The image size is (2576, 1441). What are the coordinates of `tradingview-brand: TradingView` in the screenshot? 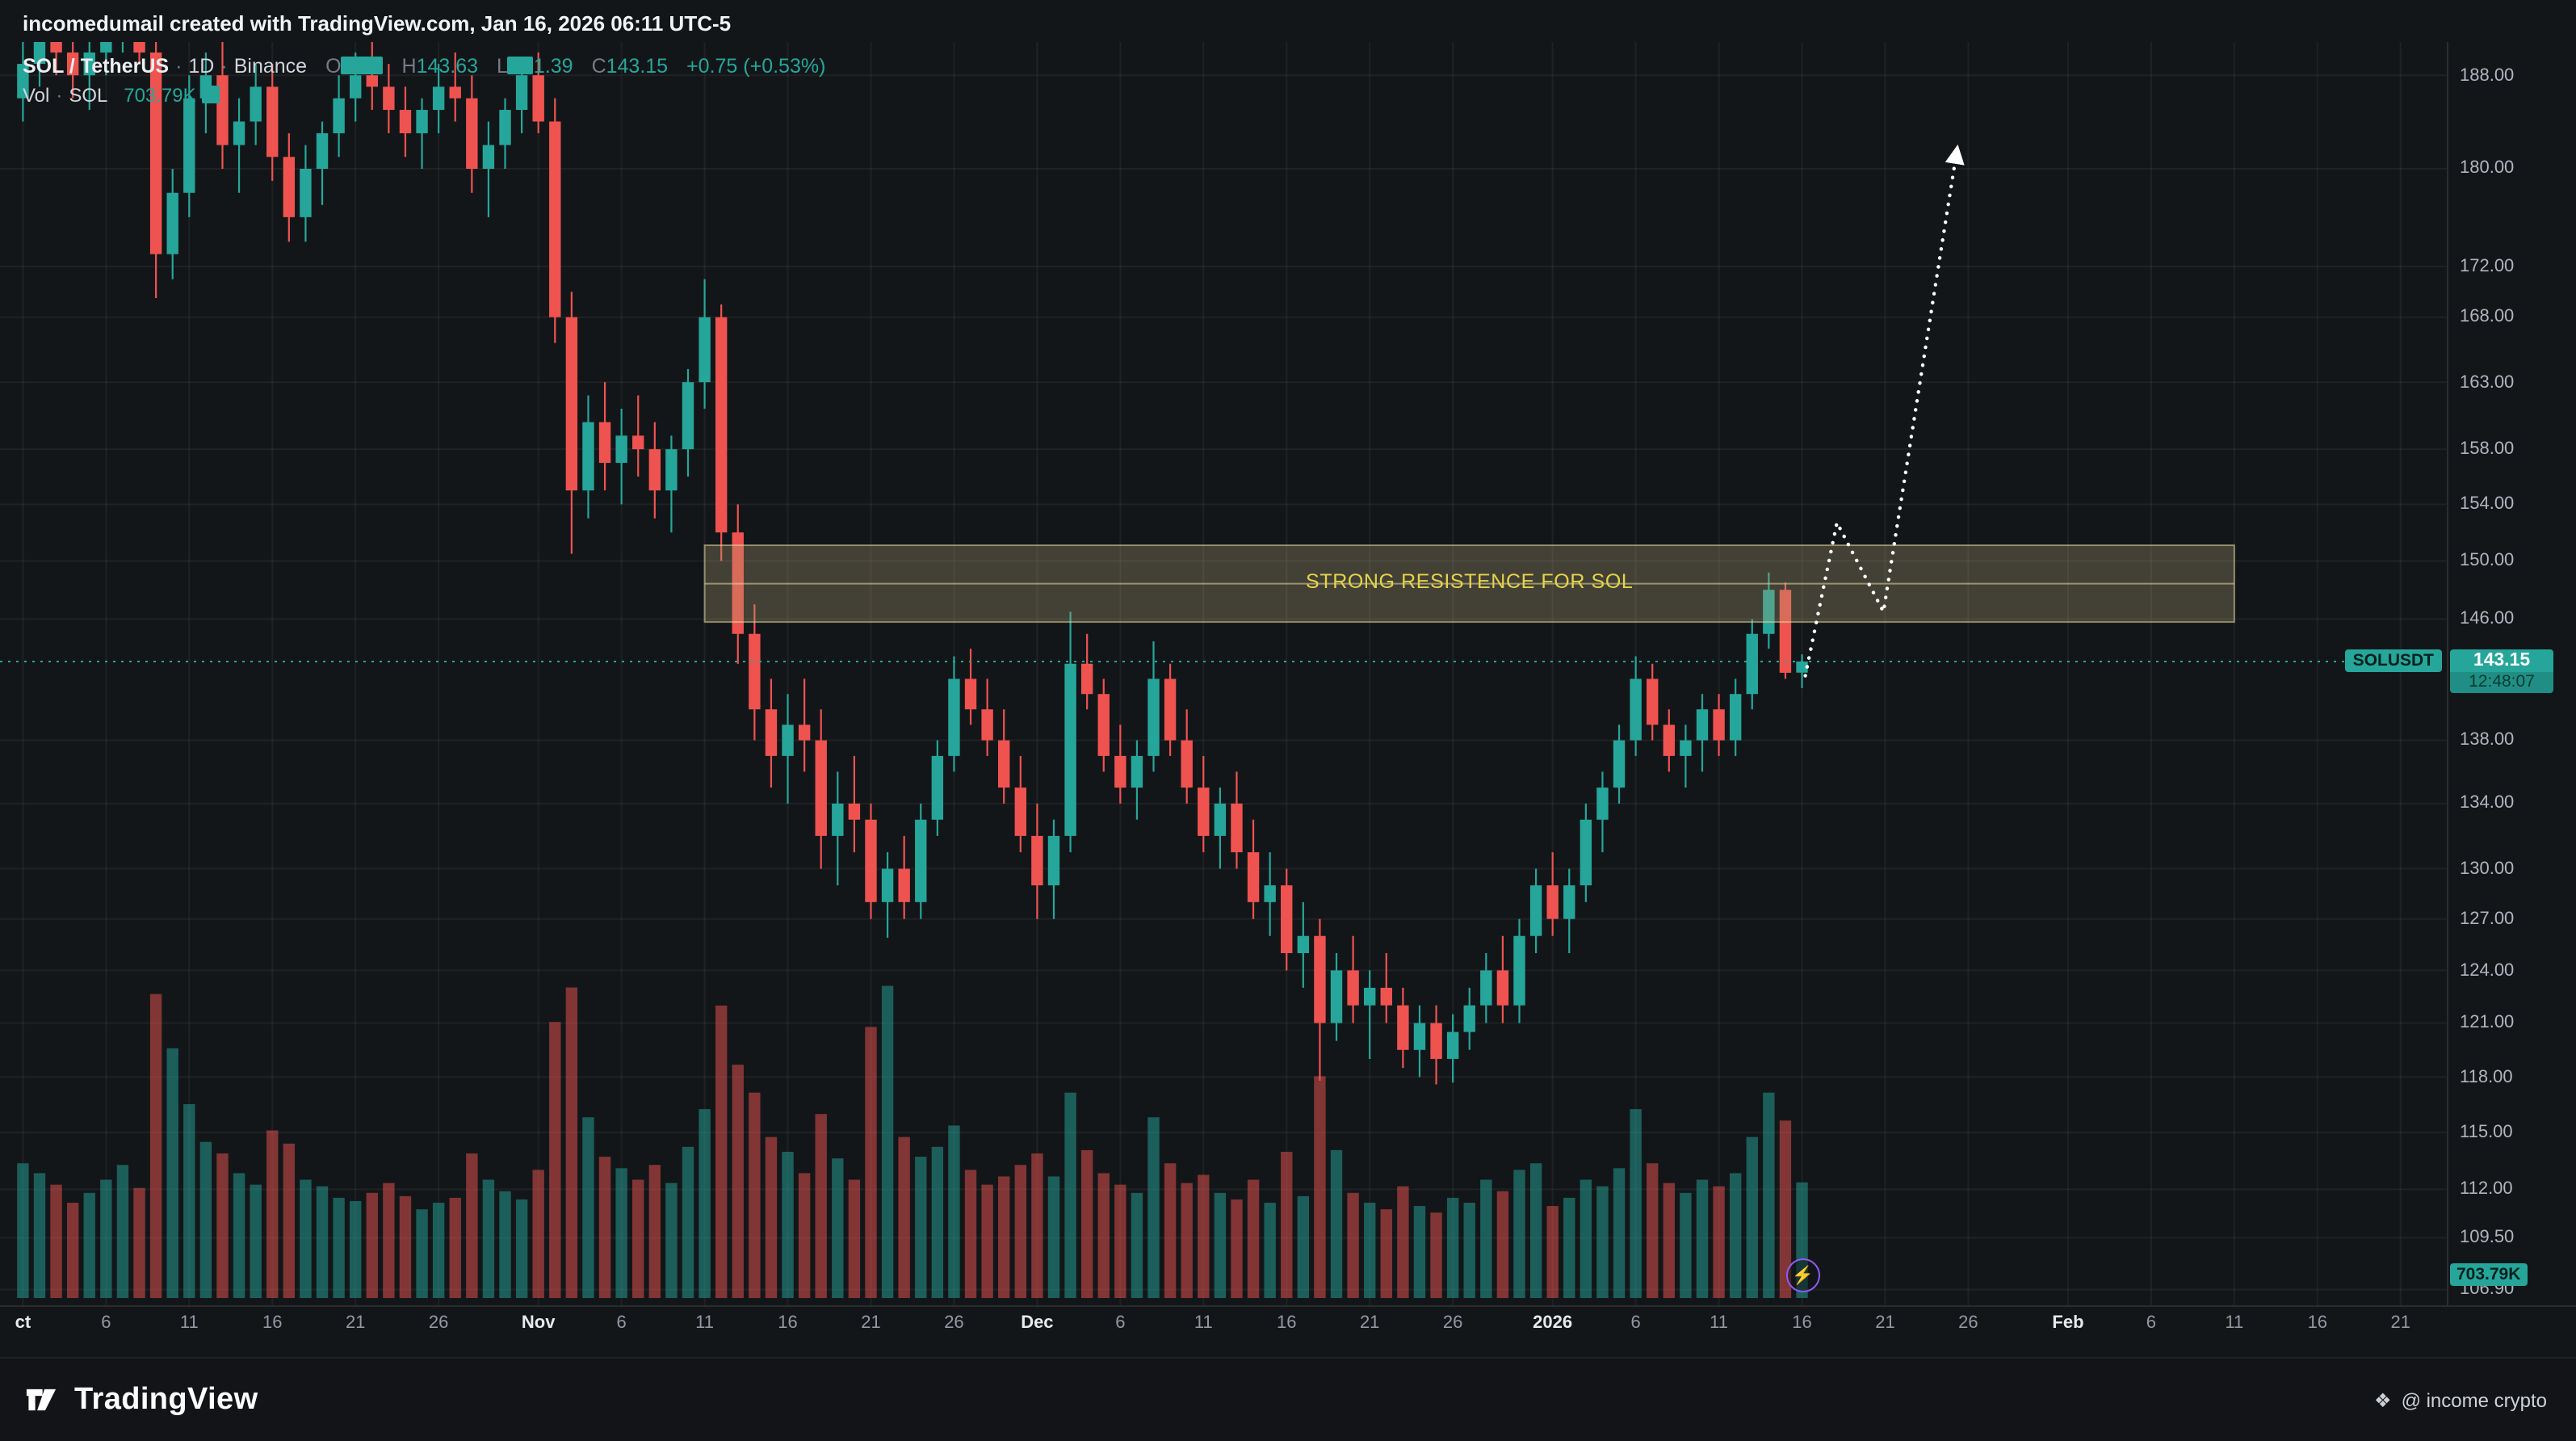 It's located at (140, 1399).